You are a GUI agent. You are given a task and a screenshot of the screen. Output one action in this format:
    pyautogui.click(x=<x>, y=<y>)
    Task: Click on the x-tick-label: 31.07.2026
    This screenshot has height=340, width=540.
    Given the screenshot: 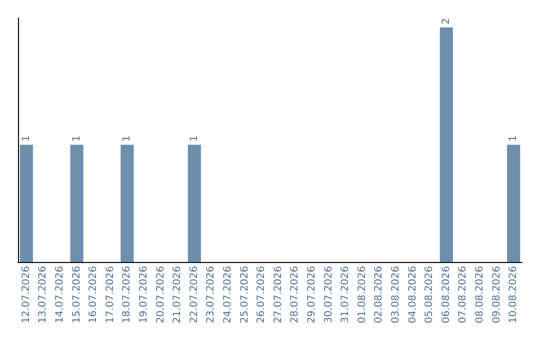 What is the action you would take?
    pyautogui.click(x=346, y=295)
    